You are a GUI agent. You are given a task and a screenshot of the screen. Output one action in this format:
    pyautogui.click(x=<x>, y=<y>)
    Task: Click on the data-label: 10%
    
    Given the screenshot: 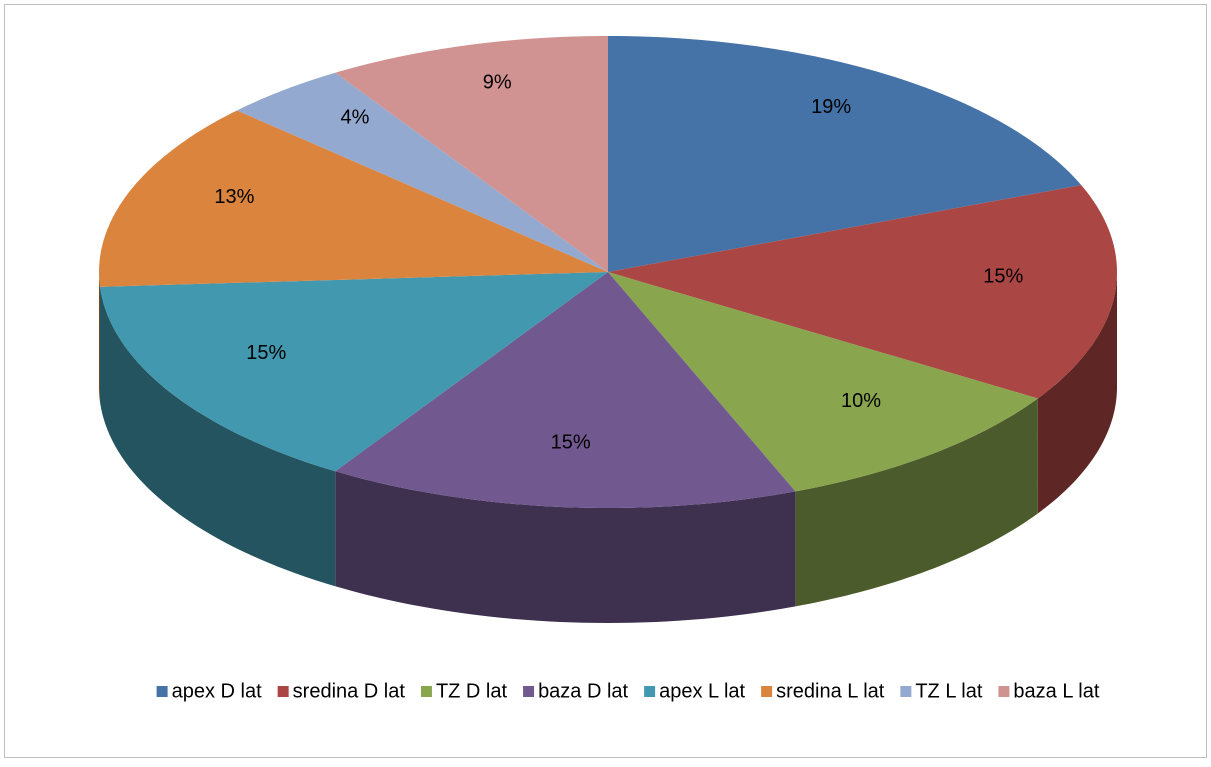 What is the action you would take?
    pyautogui.click(x=861, y=401)
    